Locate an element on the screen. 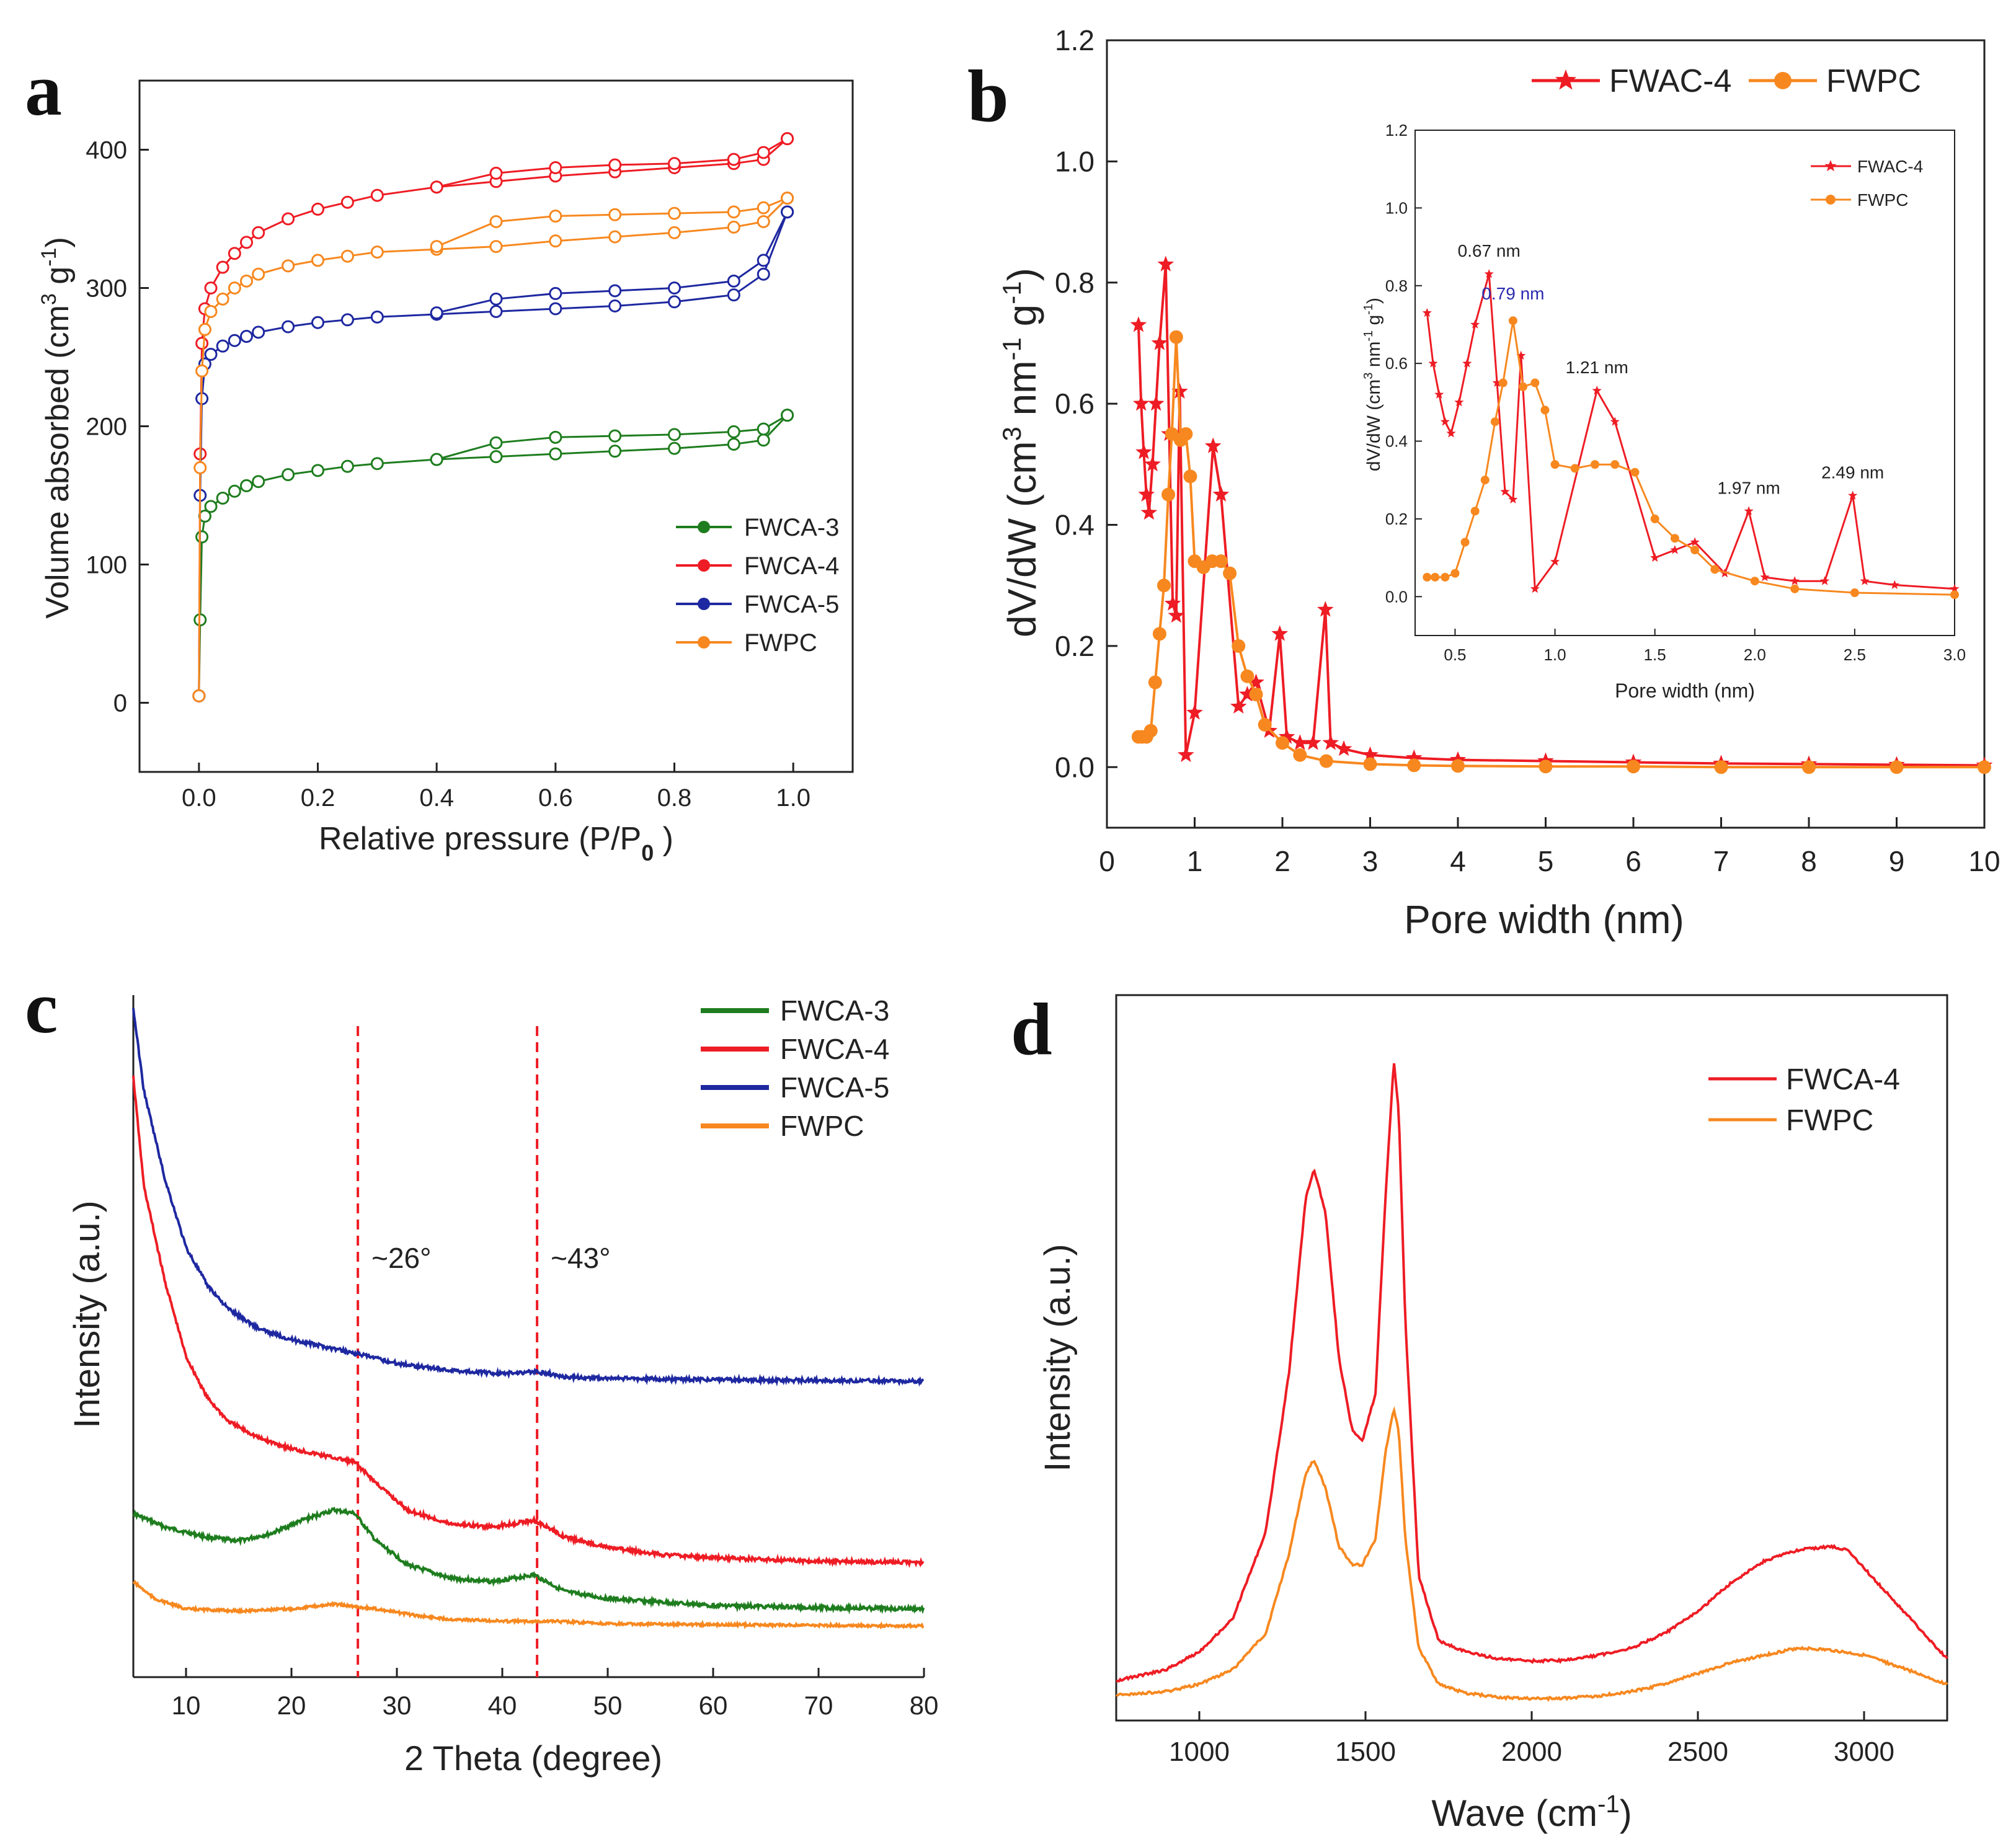 This screenshot has width=2016, height=1847. b-ytick-label: 0.4 is located at coordinates (1075, 525).